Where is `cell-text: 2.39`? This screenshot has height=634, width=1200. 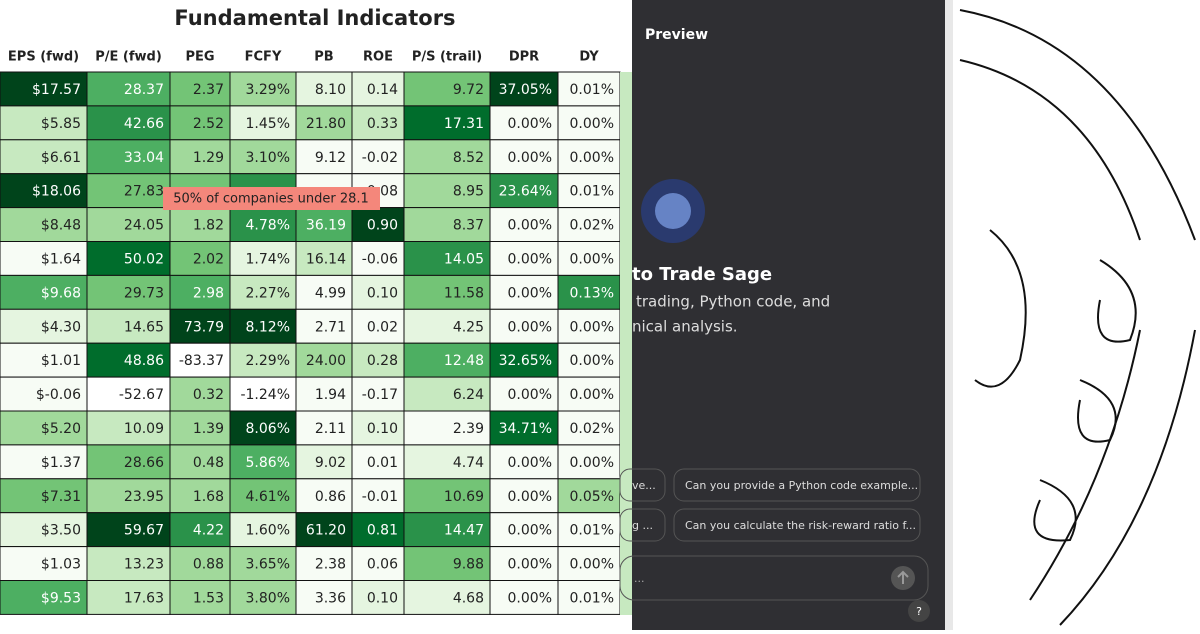
cell-text: 2.39 is located at coordinates (468, 429).